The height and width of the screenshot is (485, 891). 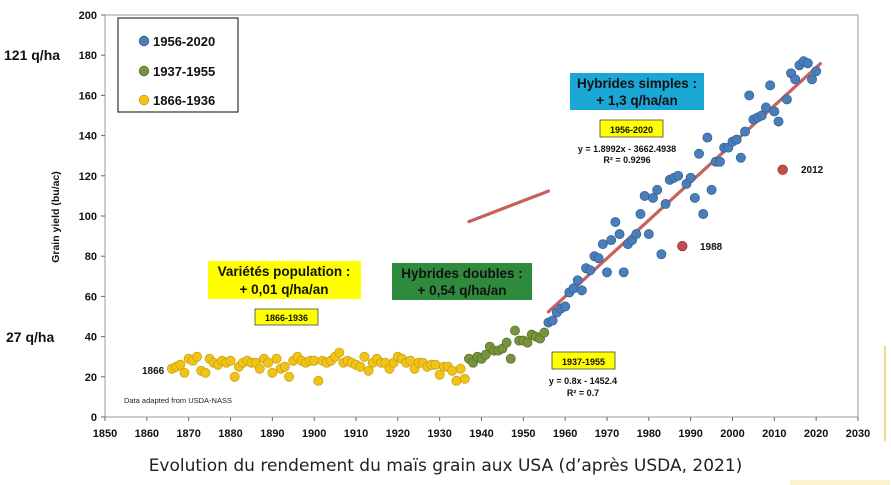 What do you see at coordinates (552, 320) in the screenshot?
I see `point-1956-2020-1957` at bounding box center [552, 320].